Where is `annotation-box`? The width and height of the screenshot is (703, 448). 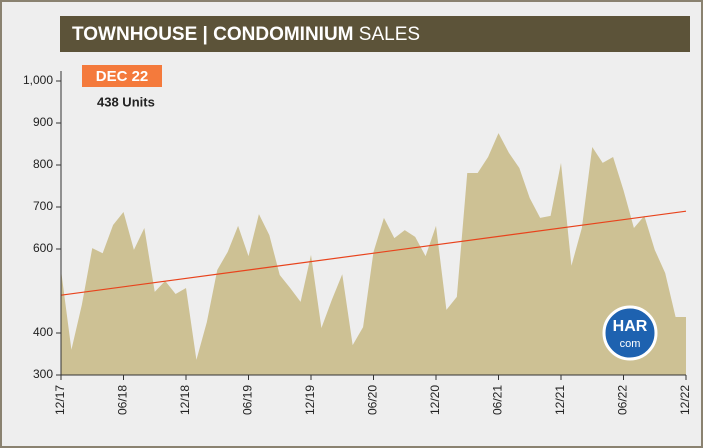
annotation-box is located at coordinates (122, 76).